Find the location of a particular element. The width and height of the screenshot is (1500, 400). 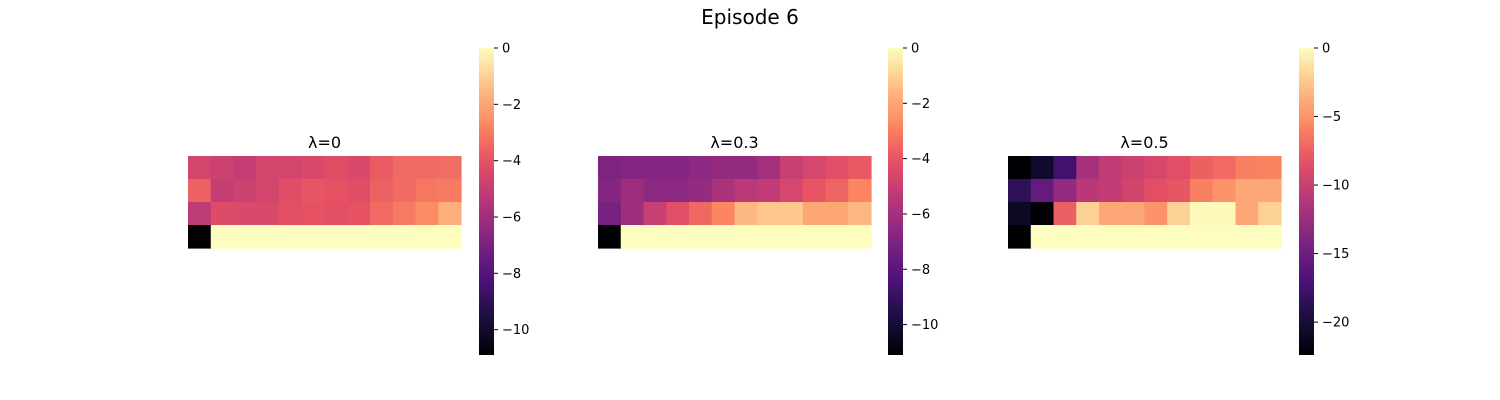

colorbar-tick-label: −6 is located at coordinates (920, 214).